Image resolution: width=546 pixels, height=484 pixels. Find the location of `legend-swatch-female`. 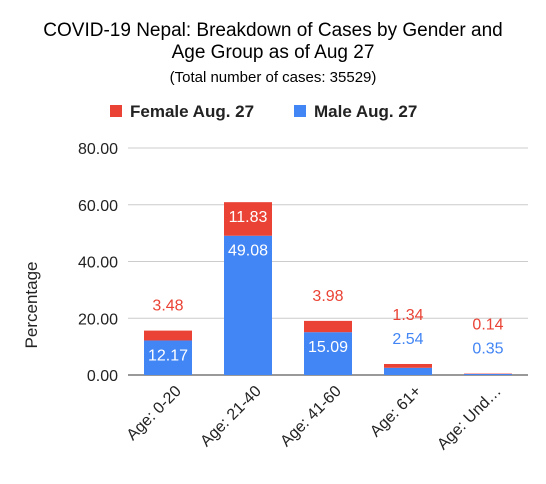

legend-swatch-female is located at coordinates (116, 111).